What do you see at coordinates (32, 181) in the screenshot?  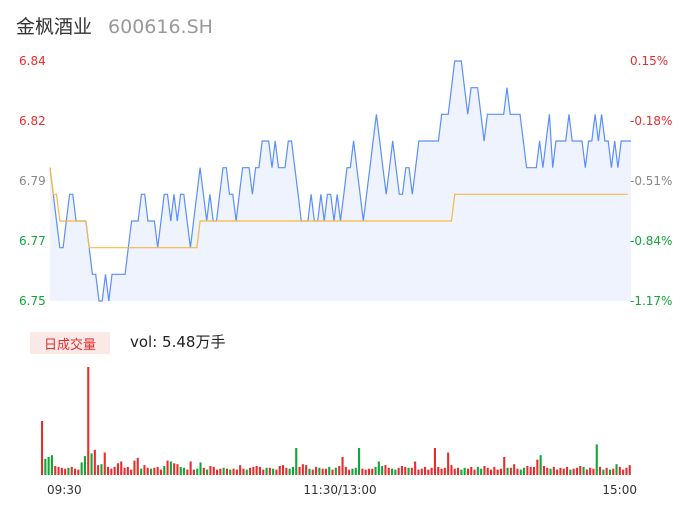 I see `y-tick-left: 6.79` at bounding box center [32, 181].